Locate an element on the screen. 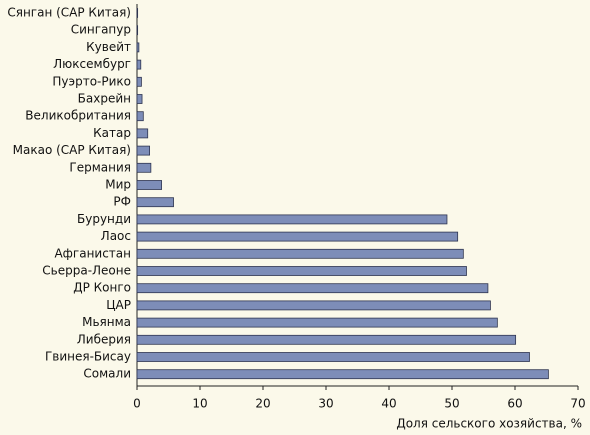  y-tick-label: Сьерра-Леоне is located at coordinates (86, 271).